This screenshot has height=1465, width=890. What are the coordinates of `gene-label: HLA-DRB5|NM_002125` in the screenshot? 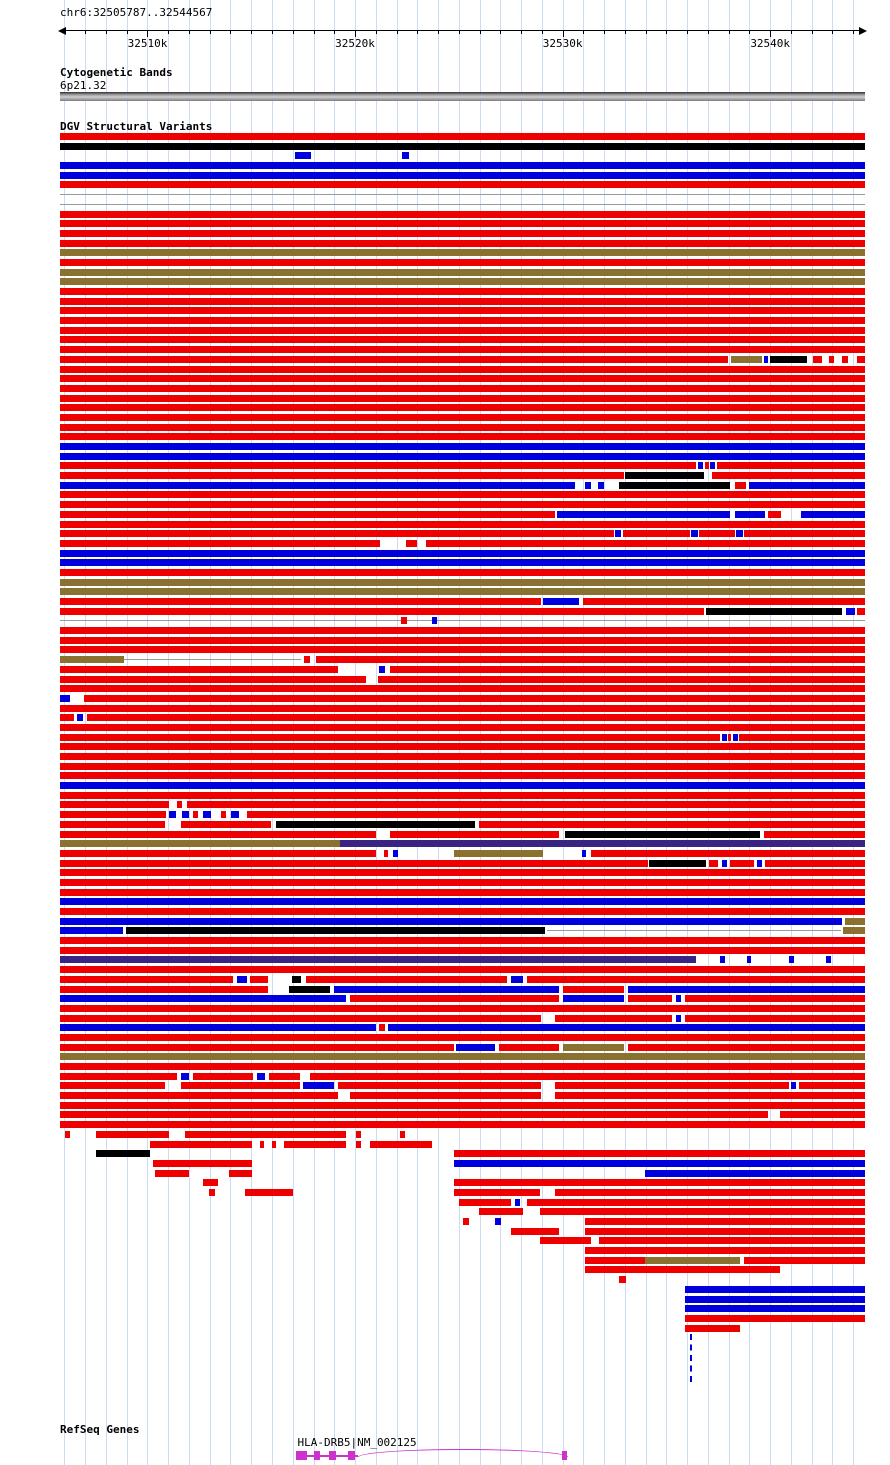 It's located at (357, 1442).